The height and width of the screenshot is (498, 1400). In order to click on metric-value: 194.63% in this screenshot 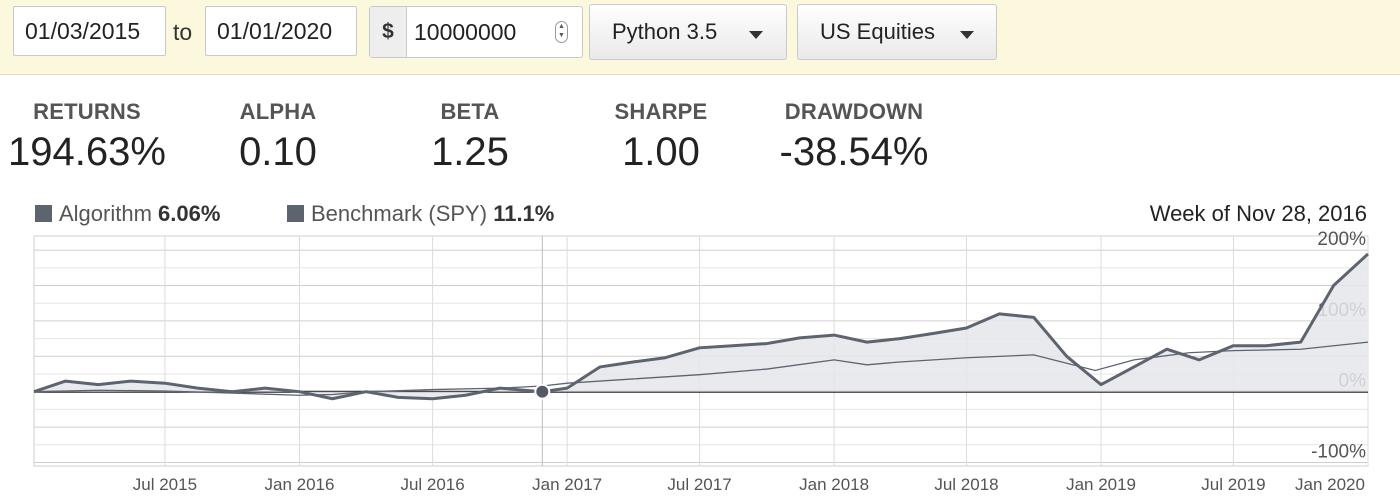, I will do `click(87, 152)`.